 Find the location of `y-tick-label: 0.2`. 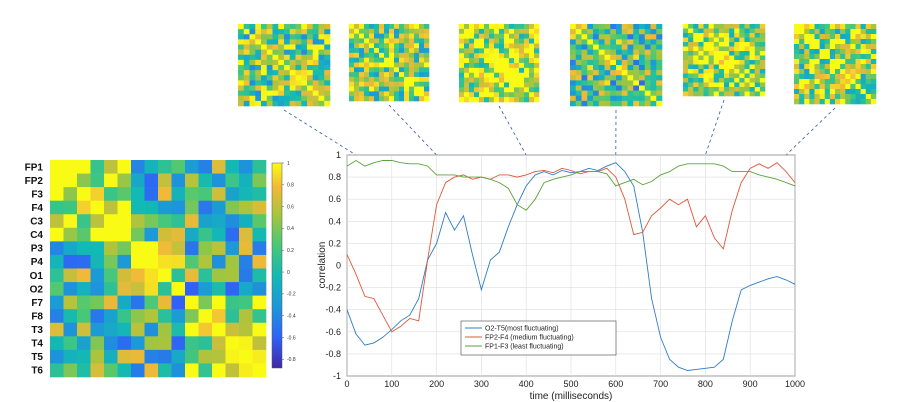

y-tick-label: 0.2 is located at coordinates (334, 243).